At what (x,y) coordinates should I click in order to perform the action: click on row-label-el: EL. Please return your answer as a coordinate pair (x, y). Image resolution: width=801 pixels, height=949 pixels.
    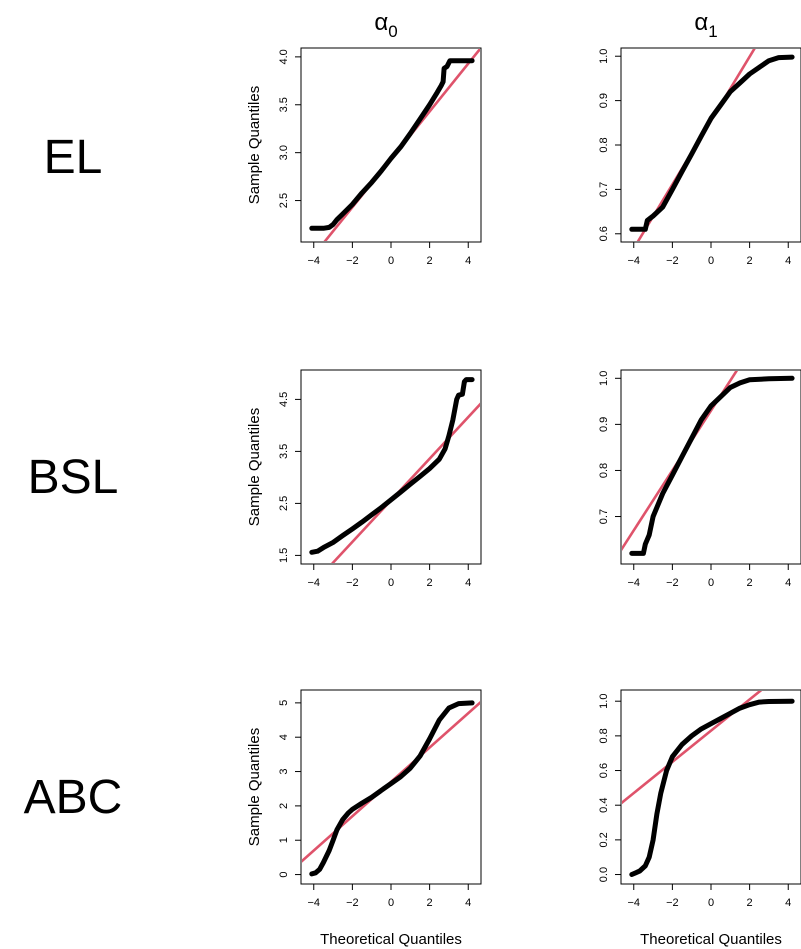
    Looking at the image, I should click on (73, 157).